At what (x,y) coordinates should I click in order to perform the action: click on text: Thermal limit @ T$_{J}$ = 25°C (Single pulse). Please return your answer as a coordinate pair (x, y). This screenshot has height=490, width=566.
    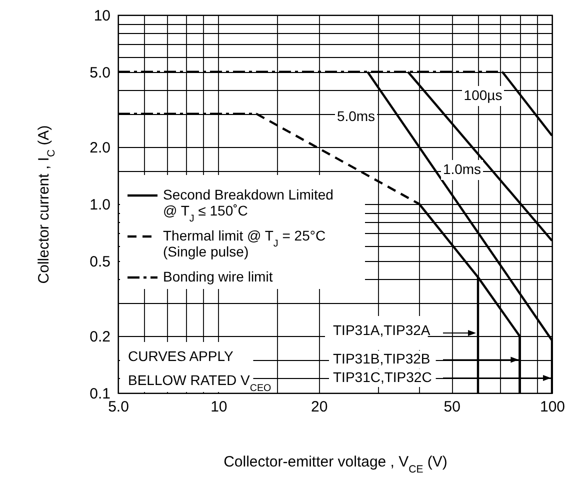
    Looking at the image, I should click on (244, 244).